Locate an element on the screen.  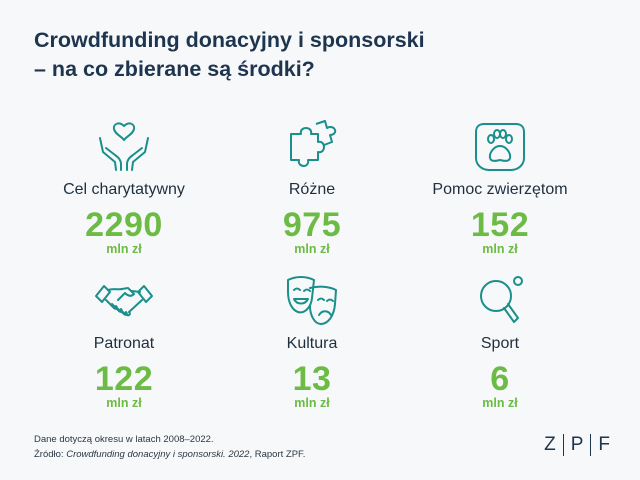
stat-value: 122 is located at coordinates (124, 379).